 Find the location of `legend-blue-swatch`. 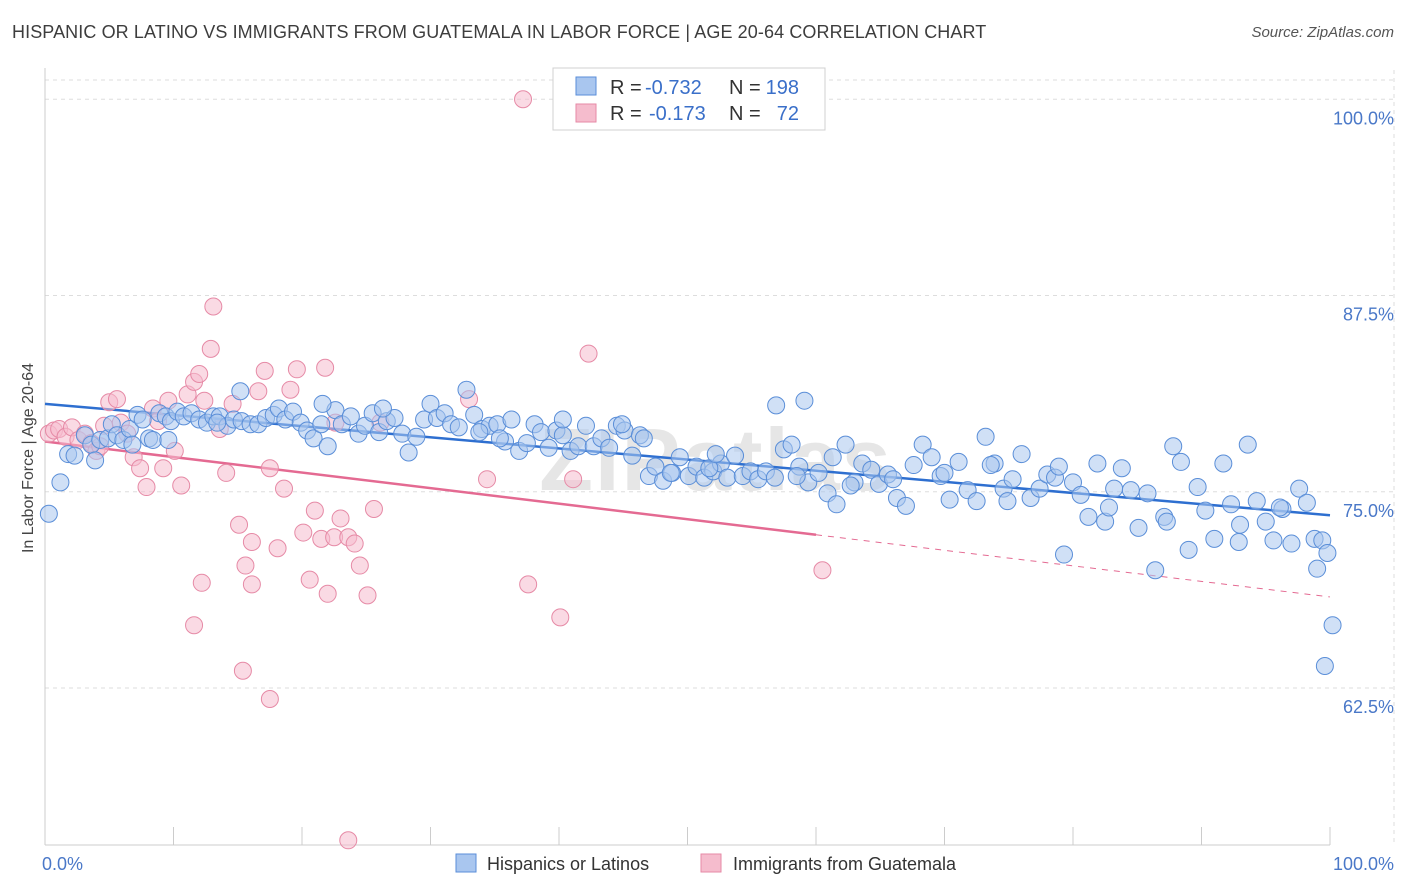

legend-blue-swatch is located at coordinates (466, 863).